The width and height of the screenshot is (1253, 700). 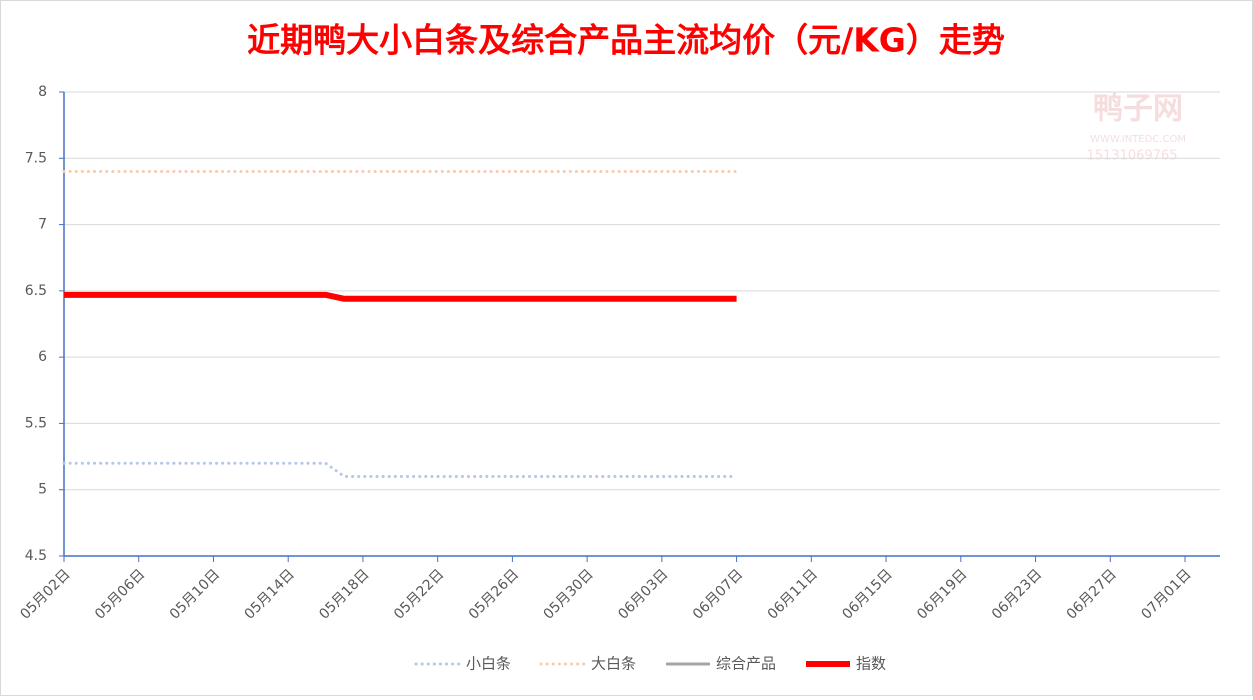 I want to click on y-tick-label: 6.5, so click(x=36, y=291).